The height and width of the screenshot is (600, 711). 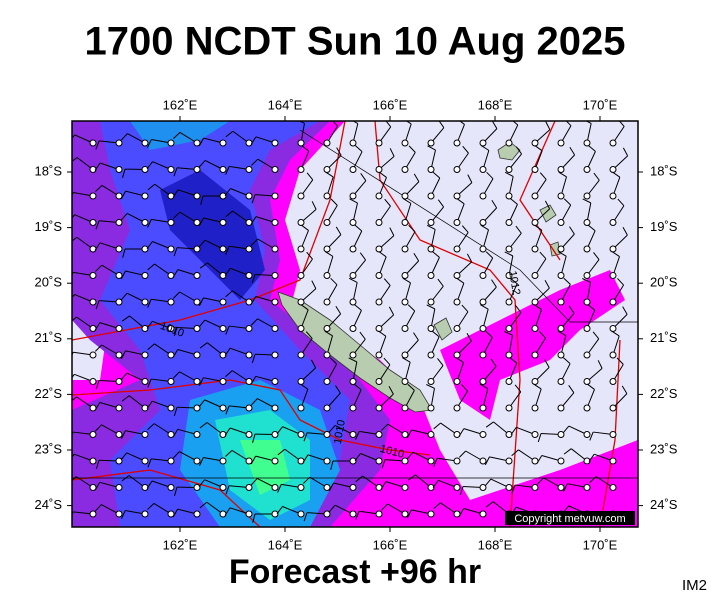 What do you see at coordinates (694, 585) in the screenshot?
I see `image-code: IM2` at bounding box center [694, 585].